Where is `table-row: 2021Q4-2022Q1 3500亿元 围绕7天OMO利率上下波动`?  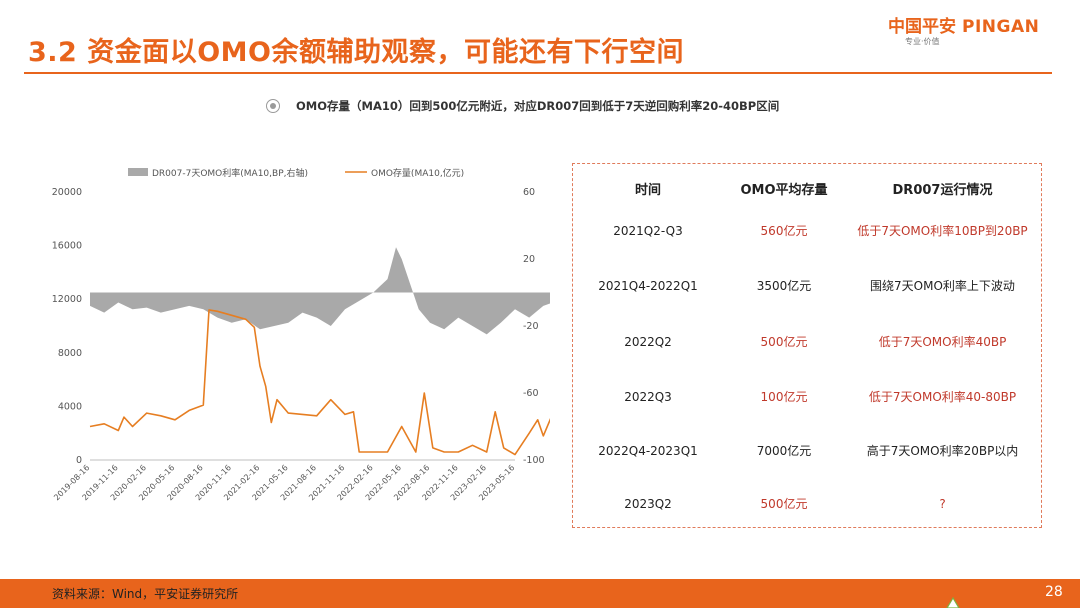 table-row: 2021Q4-2022Q1 3500亿元 围绕7天OMO利率上下波动 is located at coordinates (807, 286).